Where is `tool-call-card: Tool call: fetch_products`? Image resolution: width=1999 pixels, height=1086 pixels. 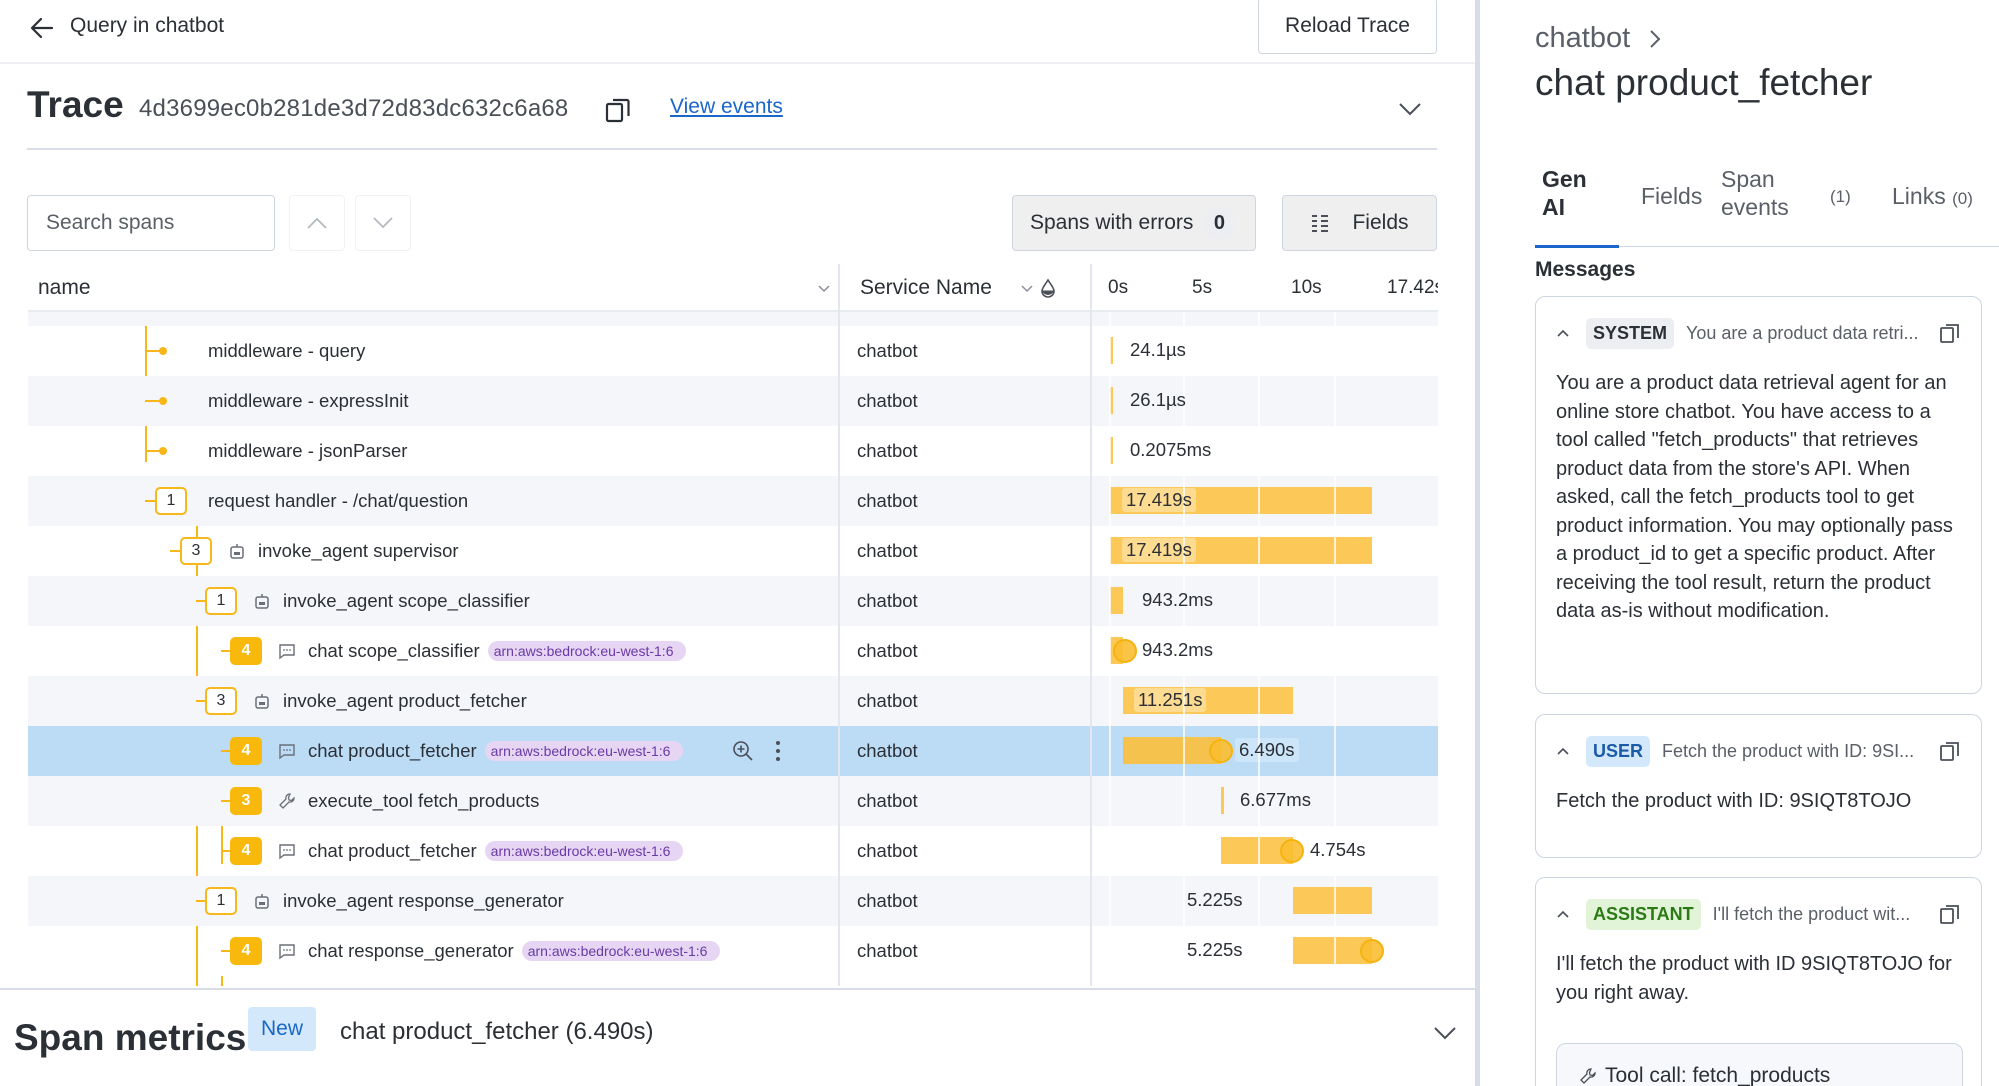 tool-call-card: Tool call: fetch_products is located at coordinates (1759, 1064).